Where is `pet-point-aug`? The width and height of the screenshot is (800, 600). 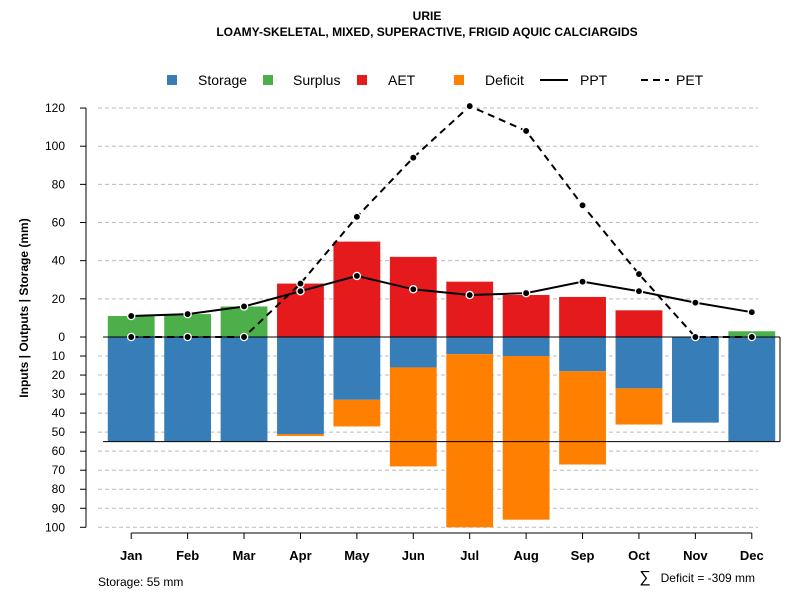 pet-point-aug is located at coordinates (526, 131).